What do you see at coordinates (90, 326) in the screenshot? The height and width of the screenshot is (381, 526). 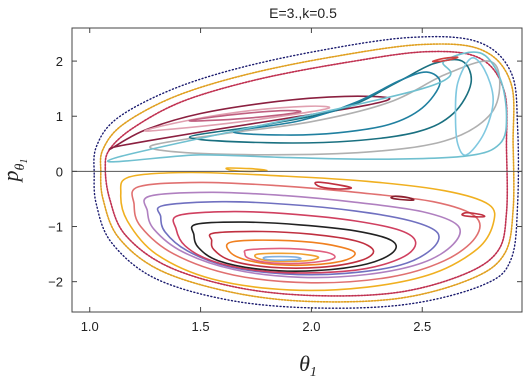 I see `x-tick-label: 1.0` at bounding box center [90, 326].